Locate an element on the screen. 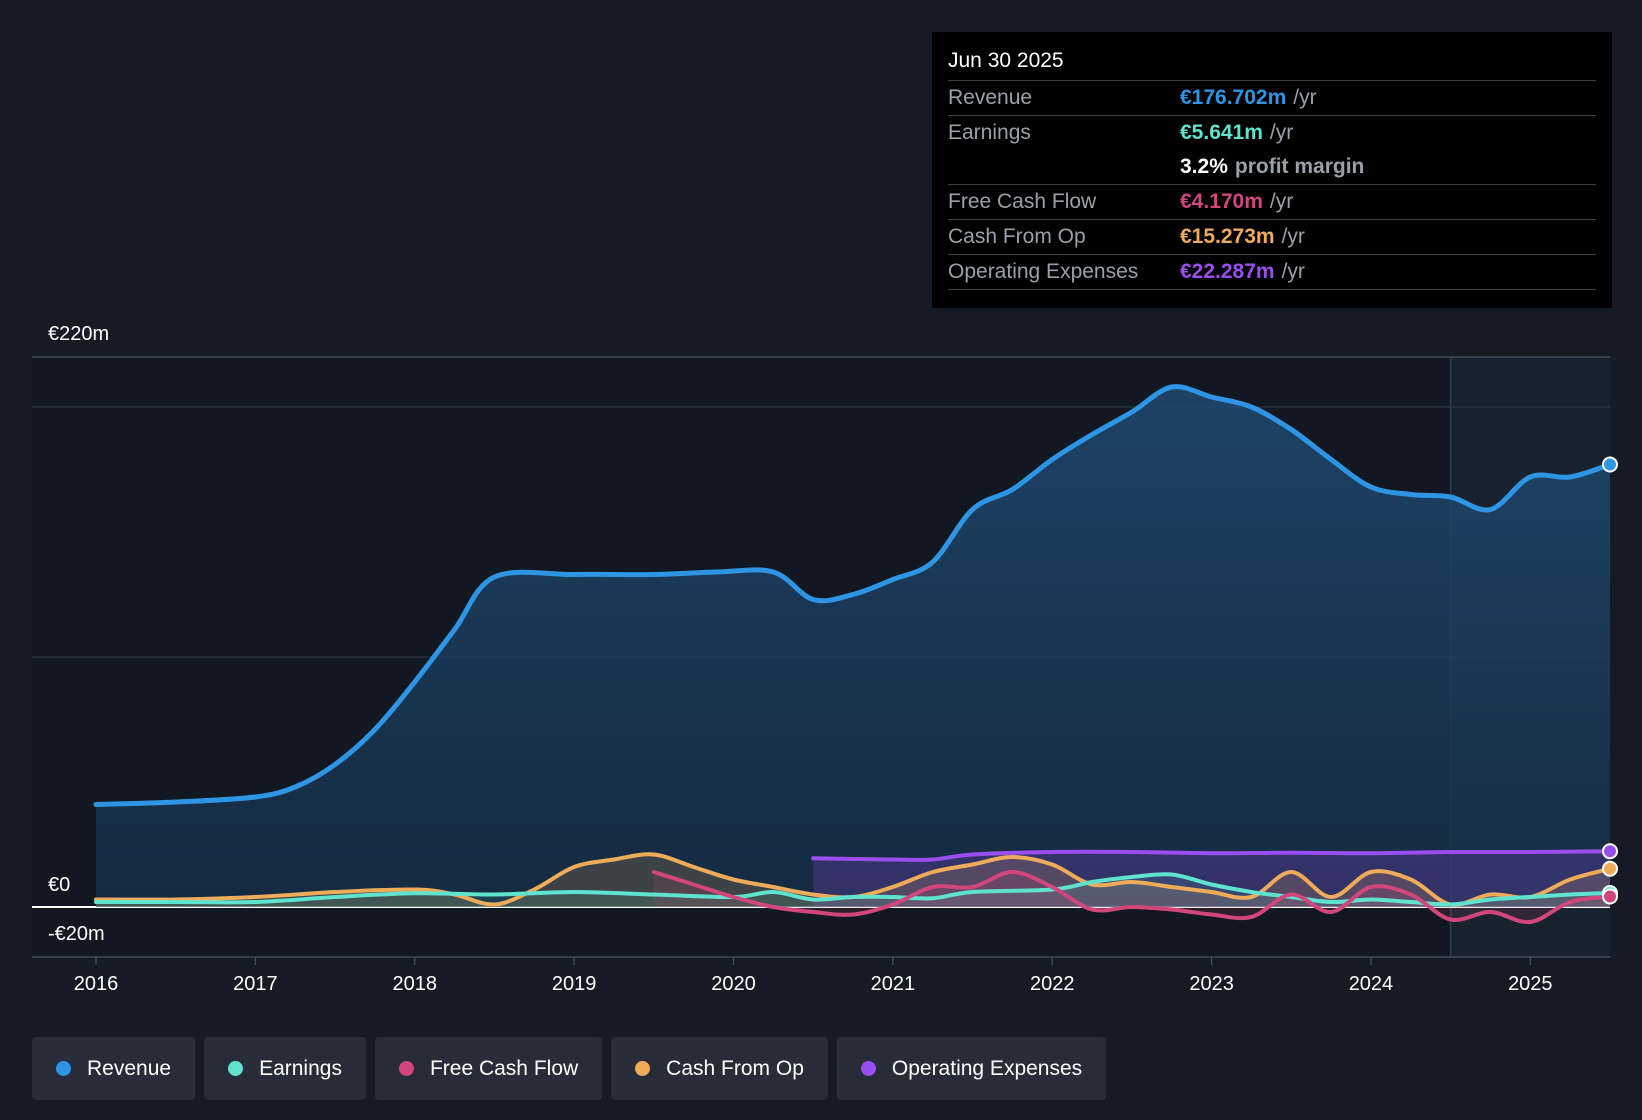 This screenshot has width=1642, height=1120. tooltip-row-opex: Operating Expenses €22.287m /yr is located at coordinates (1272, 271).